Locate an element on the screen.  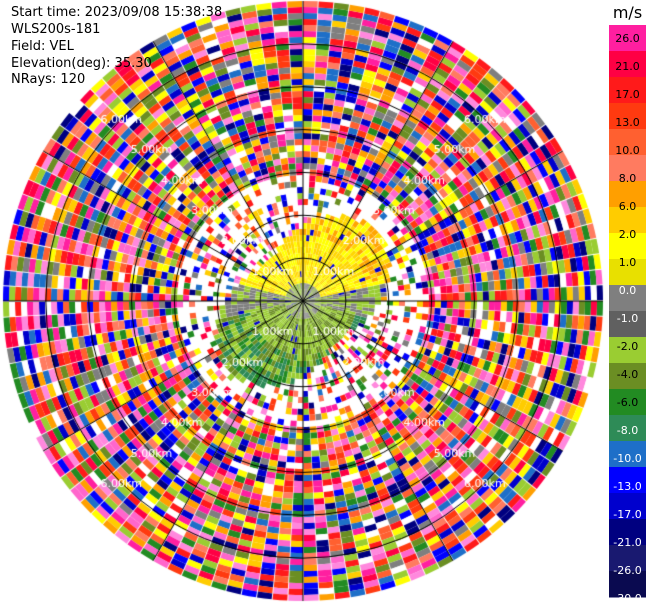
field-label: Field: VEL is located at coordinates (42, 46).